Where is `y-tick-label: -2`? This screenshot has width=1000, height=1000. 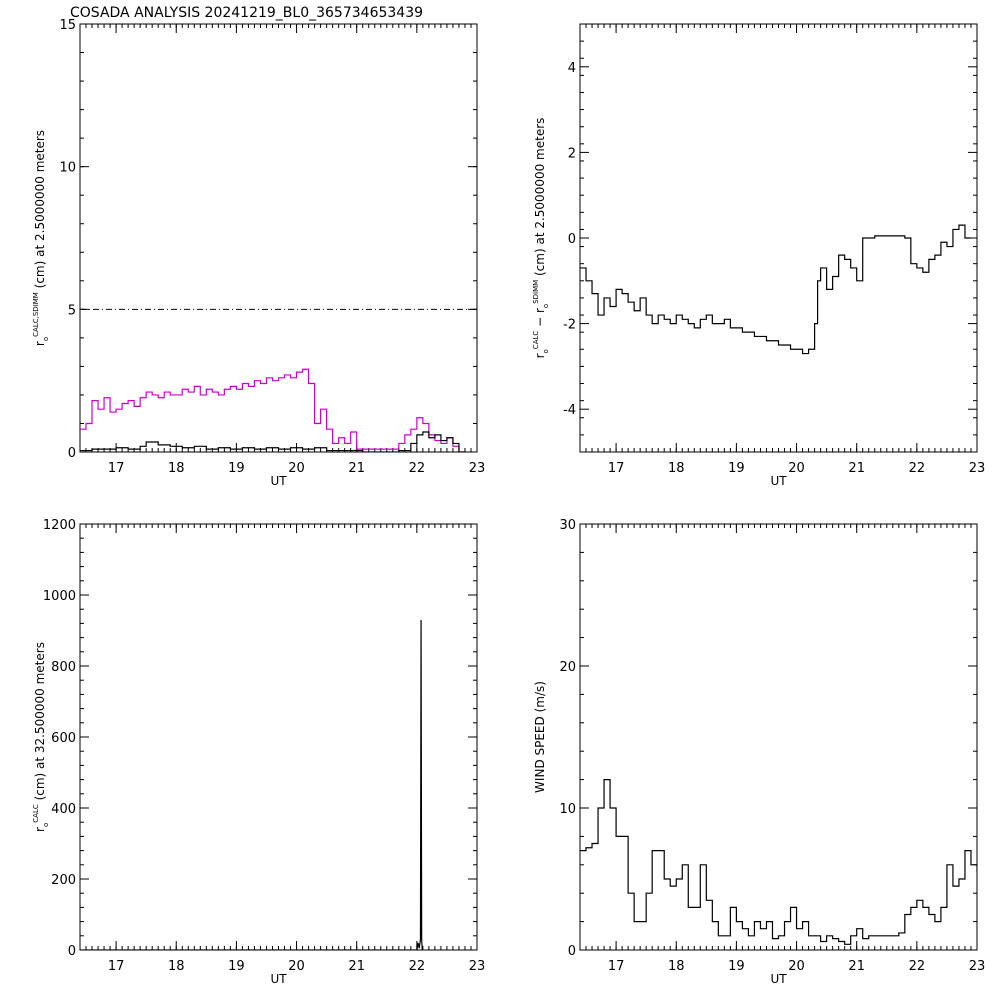 y-tick-label: -2 is located at coordinates (569, 325).